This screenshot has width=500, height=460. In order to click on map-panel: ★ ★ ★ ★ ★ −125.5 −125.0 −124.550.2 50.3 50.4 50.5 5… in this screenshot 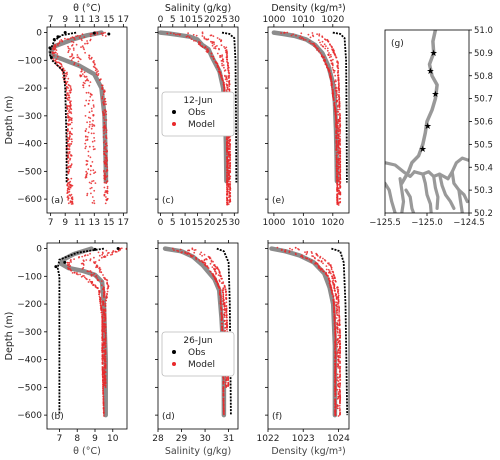, I will do `click(431, 127)`.